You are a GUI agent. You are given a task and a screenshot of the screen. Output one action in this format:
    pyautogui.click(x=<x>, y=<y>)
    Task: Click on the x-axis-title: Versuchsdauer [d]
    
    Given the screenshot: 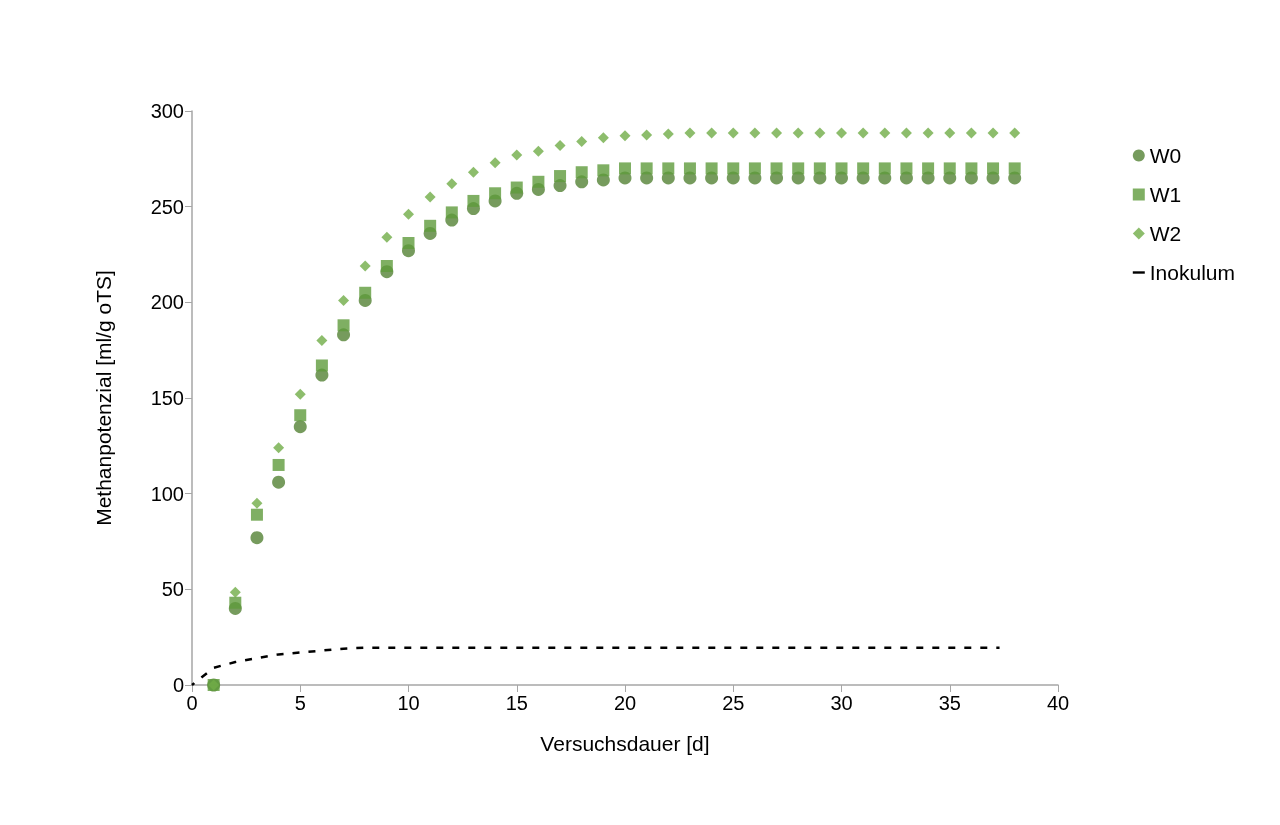 What is the action you would take?
    pyautogui.click(x=625, y=743)
    